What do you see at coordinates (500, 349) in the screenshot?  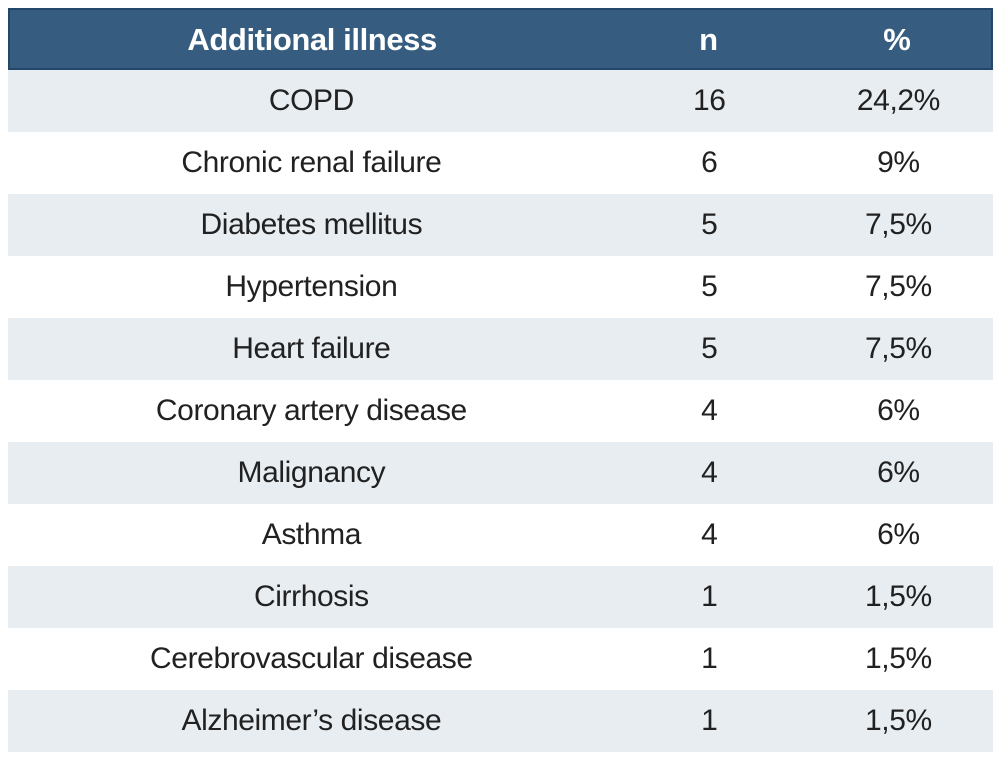 I see `table-row: Heart failure 5 7,5%` at bounding box center [500, 349].